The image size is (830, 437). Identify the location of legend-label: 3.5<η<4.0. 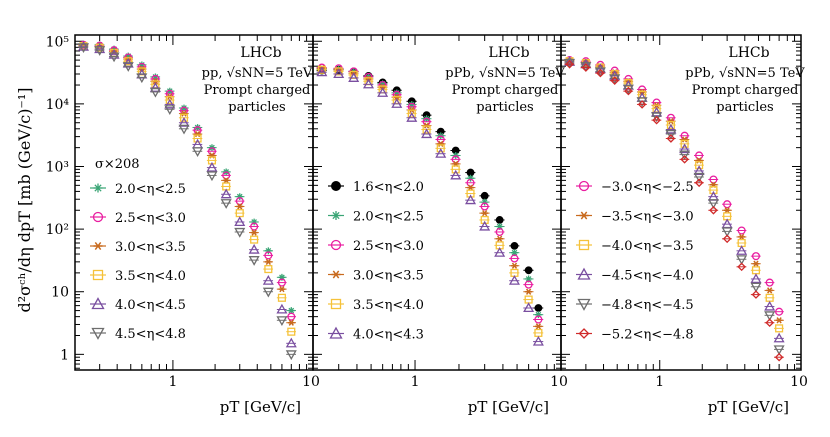
(388, 305).